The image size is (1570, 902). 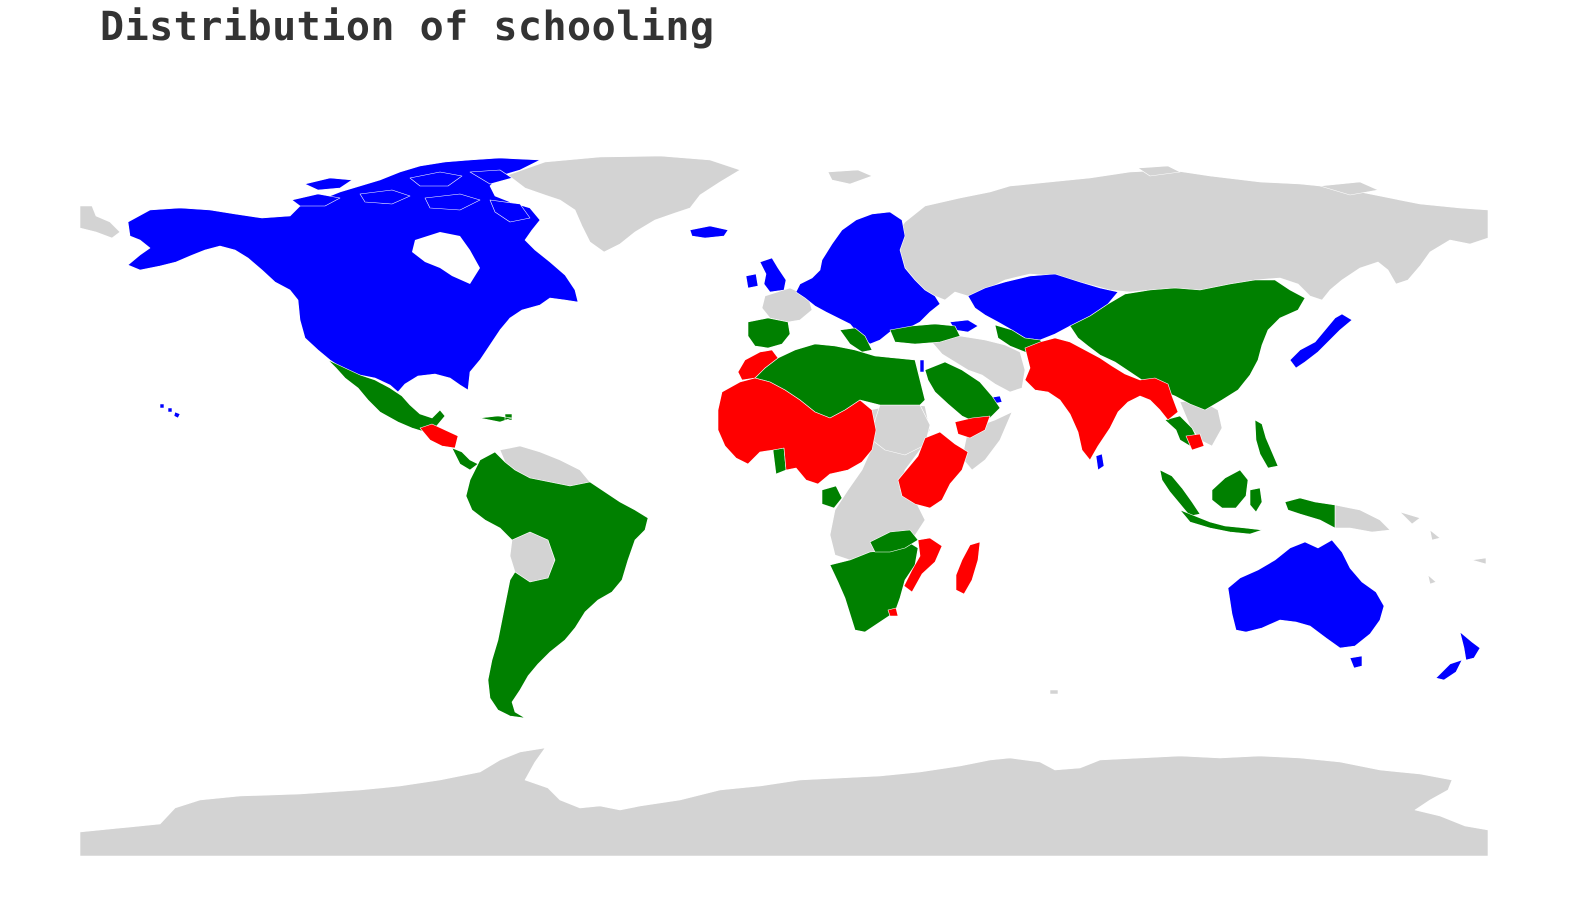 I want to click on antarctic-islands, so click(x=1054, y=692).